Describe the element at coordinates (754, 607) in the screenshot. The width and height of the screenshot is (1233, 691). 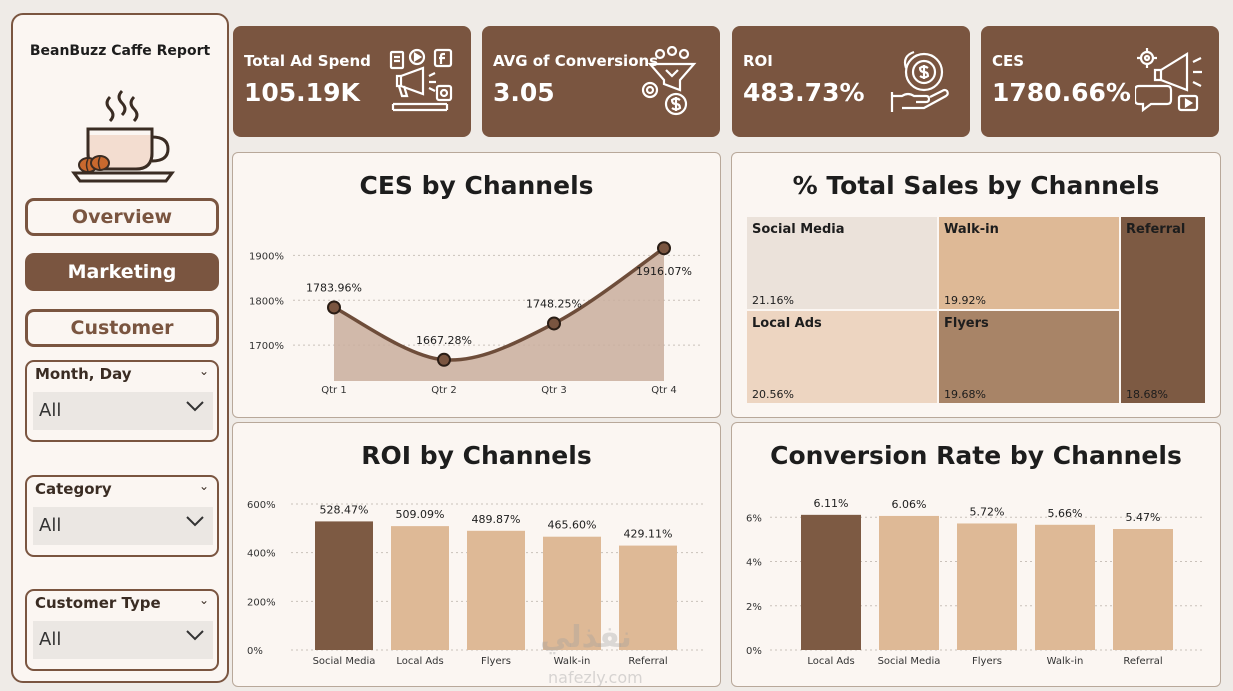
I see `y-tick-label: 2%` at that location.